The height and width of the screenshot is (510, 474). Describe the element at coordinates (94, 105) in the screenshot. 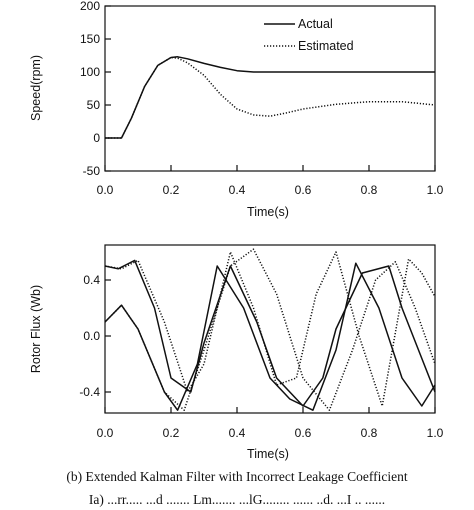

I see `y-tick-label: 50` at that location.